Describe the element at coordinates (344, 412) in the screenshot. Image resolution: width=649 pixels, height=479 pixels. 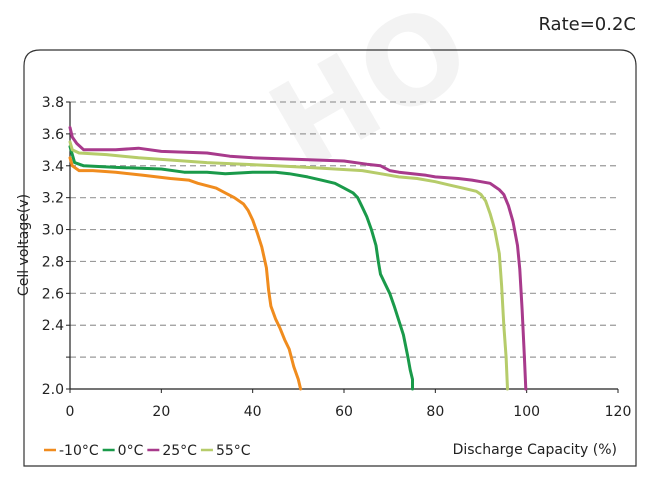
I see `x-tick-label: 60` at that location.